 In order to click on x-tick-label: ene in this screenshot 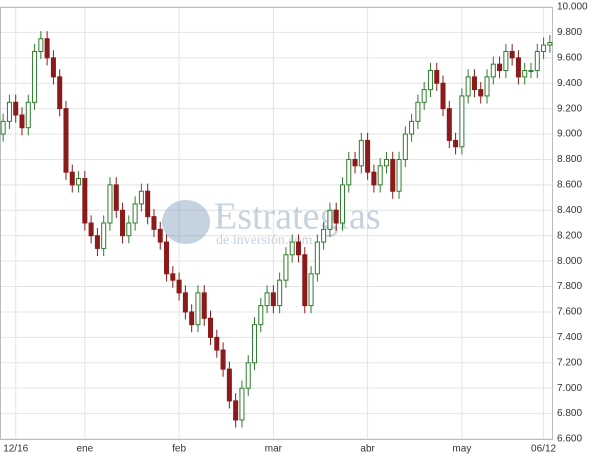, I will do `click(84, 449)`.